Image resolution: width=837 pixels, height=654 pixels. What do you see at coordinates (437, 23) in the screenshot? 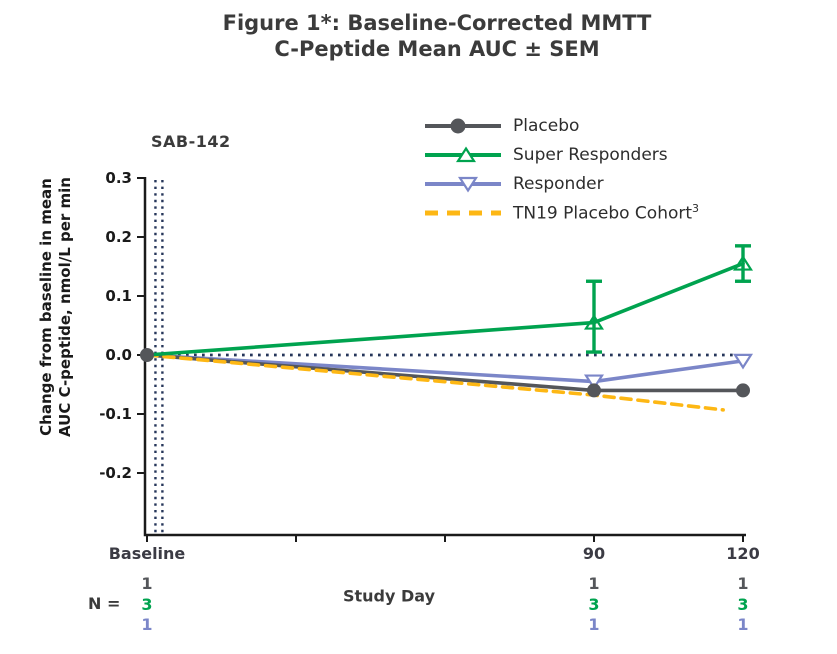
I see `figure-title-line1: Figure 1*: Baseline-Corrected MMTT` at bounding box center [437, 23].